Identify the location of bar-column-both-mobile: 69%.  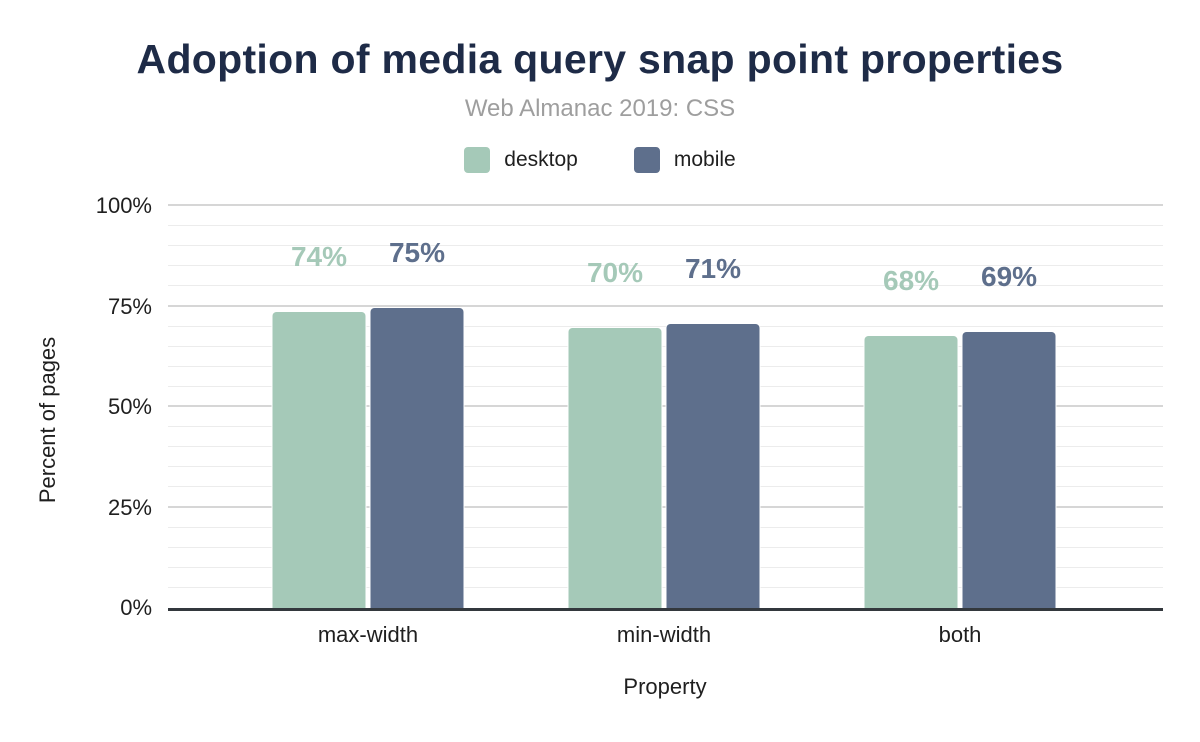
(1009, 407).